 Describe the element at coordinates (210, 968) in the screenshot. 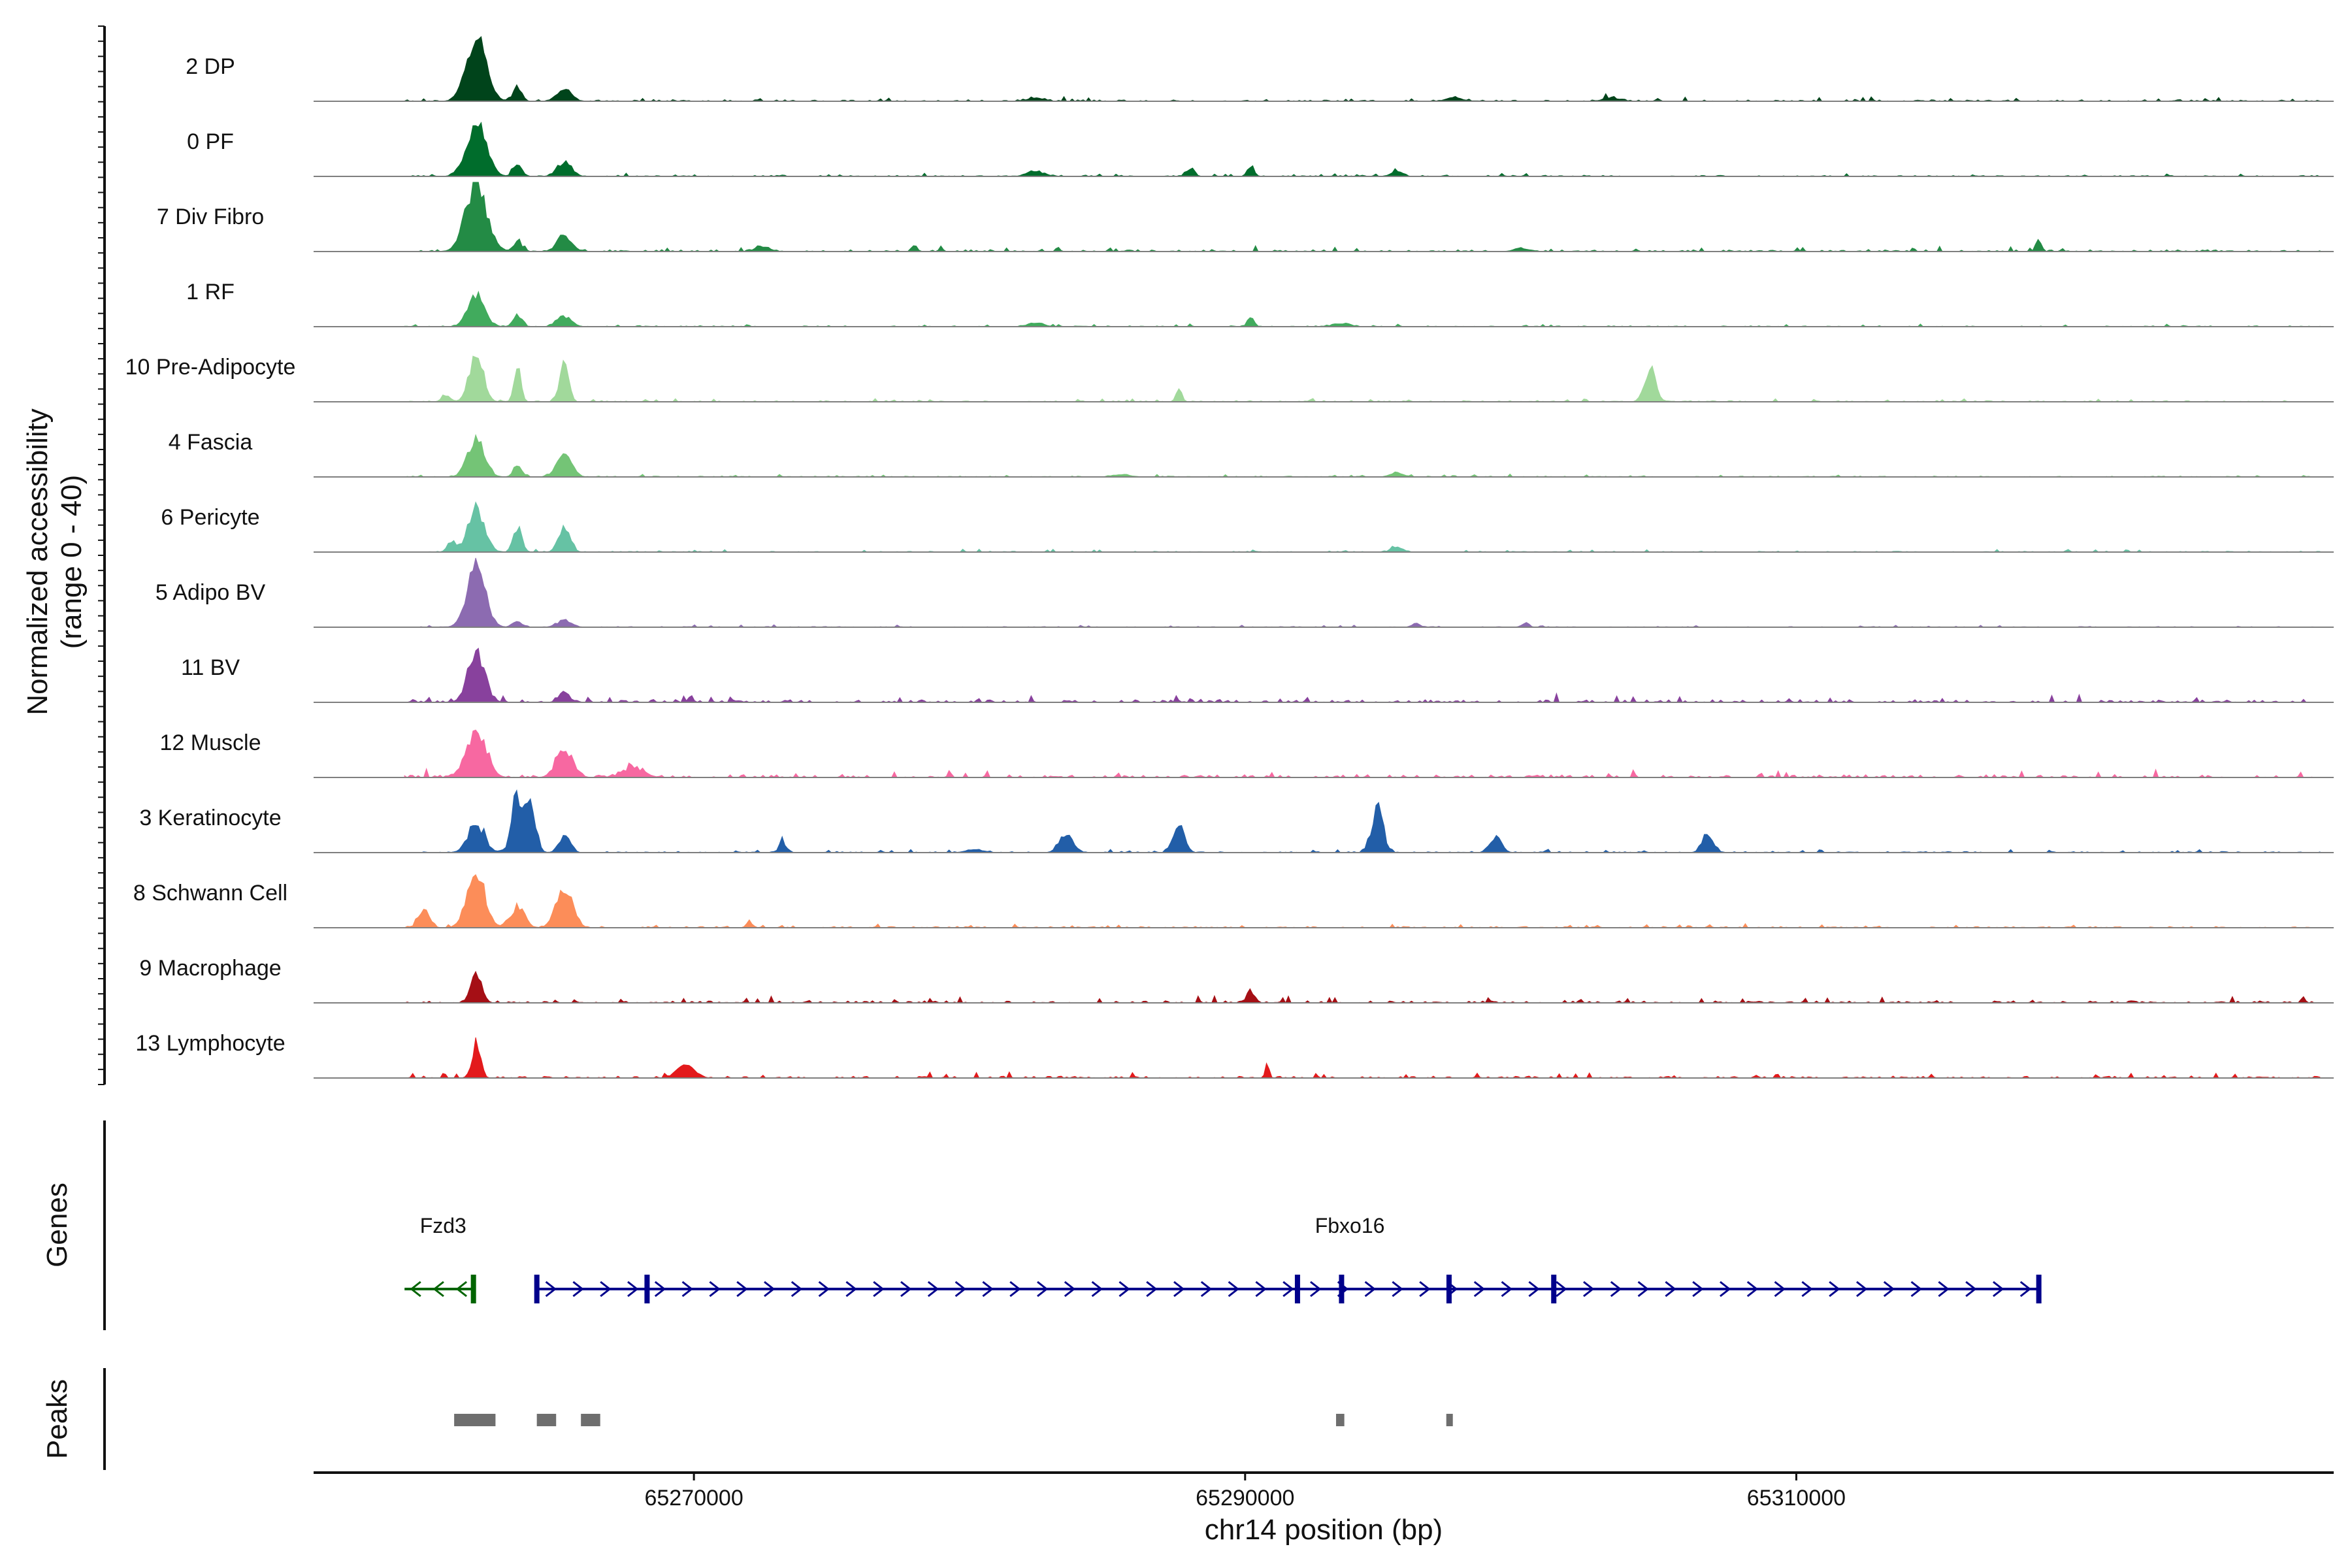

I see `track-label: 9 Macrophage` at that location.